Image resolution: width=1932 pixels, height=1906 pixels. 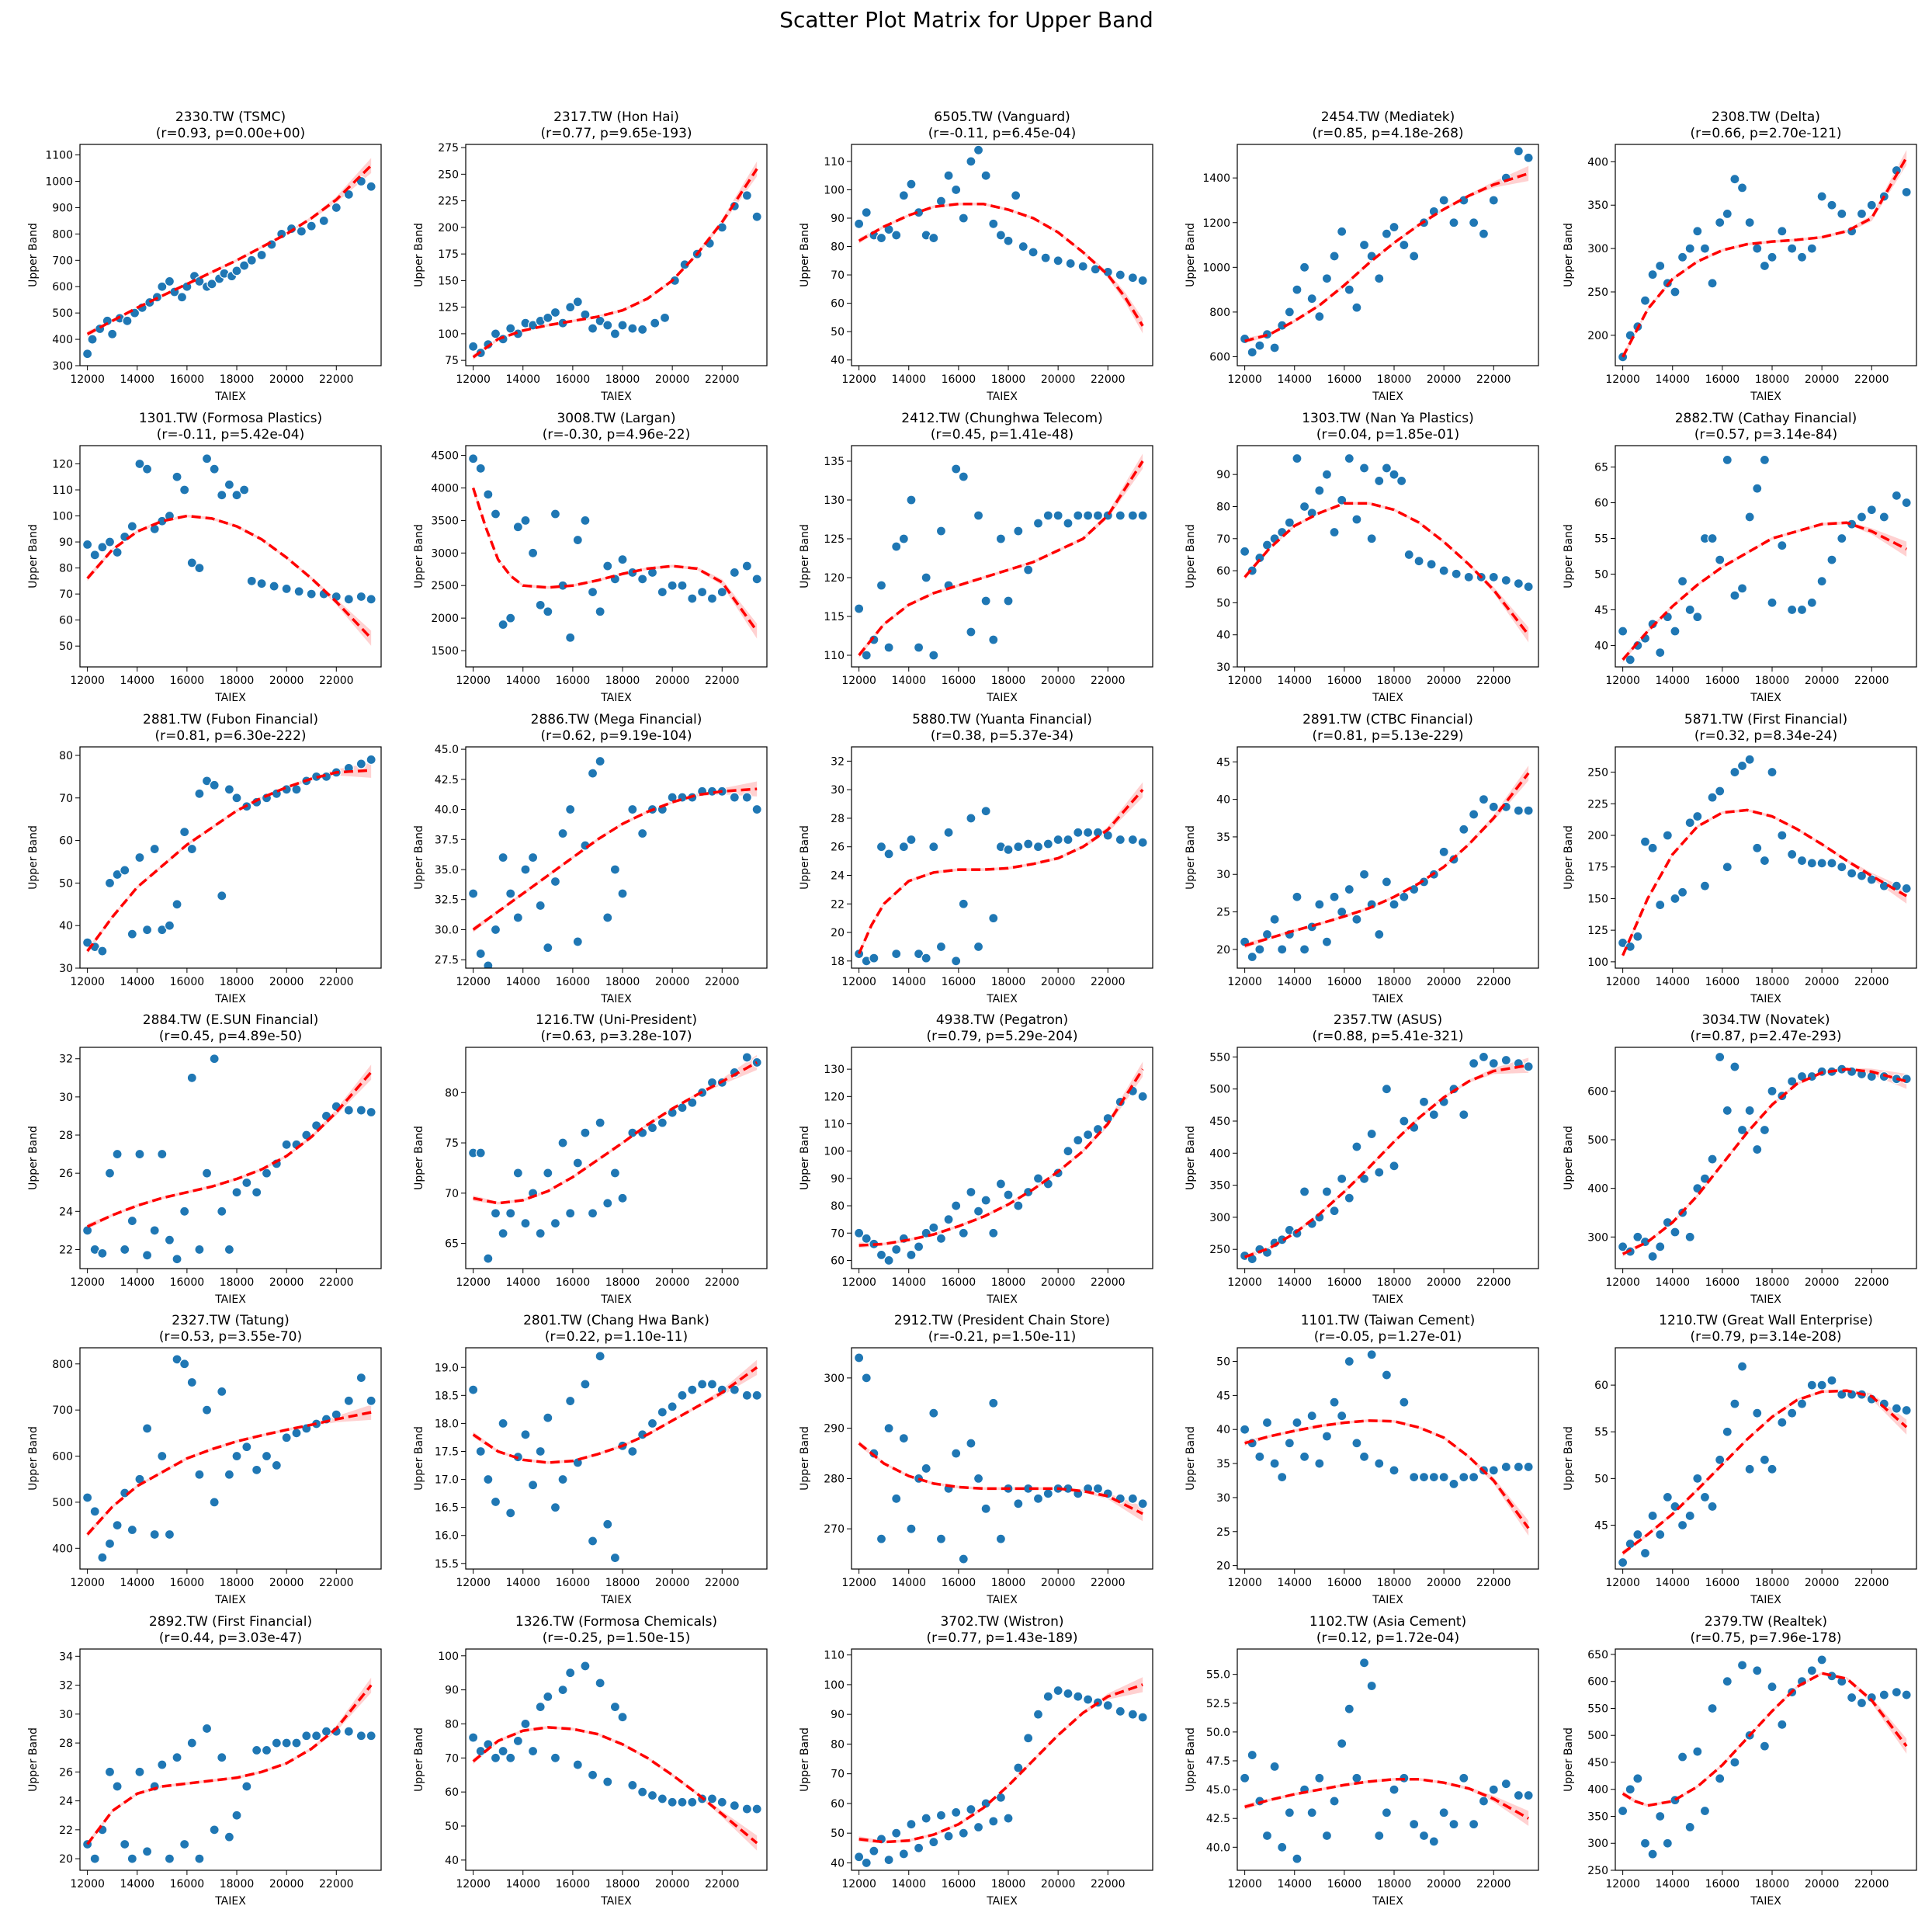 What do you see at coordinates (1223, 603) in the screenshot?
I see `y-tick-label: 50` at bounding box center [1223, 603].